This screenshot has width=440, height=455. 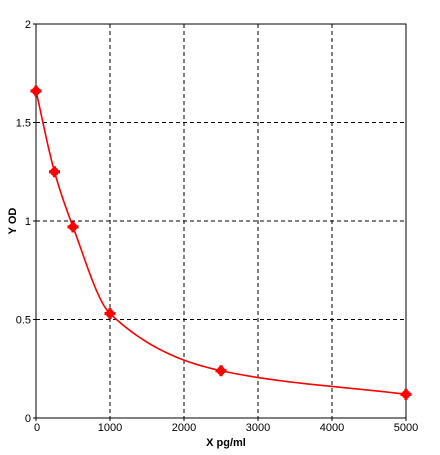 I want to click on x-tick-label: 2000, so click(x=184, y=428).